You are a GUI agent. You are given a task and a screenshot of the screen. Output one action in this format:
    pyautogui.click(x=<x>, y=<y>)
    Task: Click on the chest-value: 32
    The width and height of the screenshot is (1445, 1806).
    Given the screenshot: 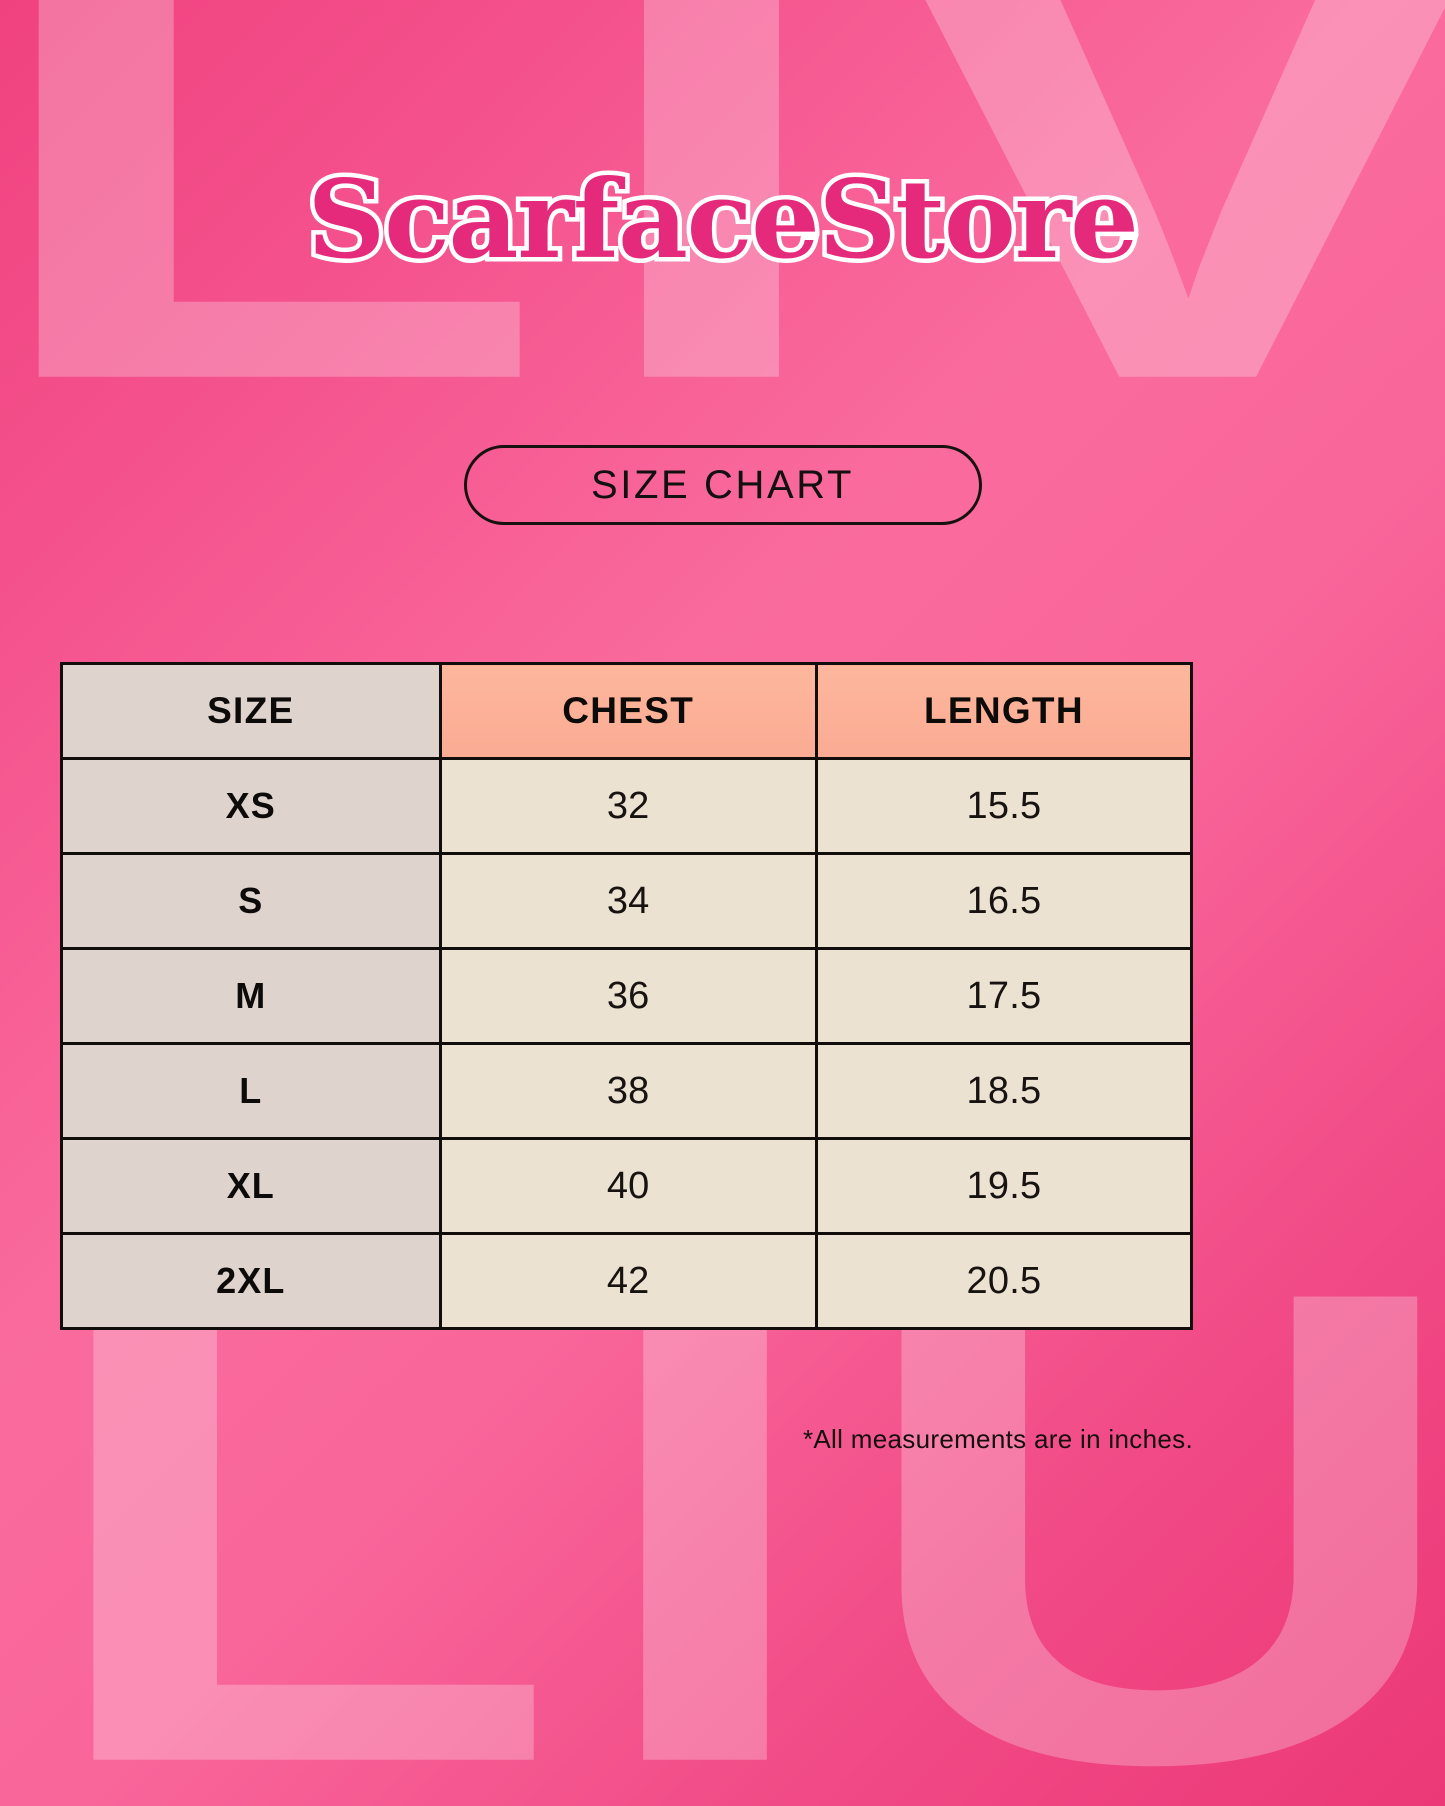 What is the action you would take?
    pyautogui.click(x=628, y=805)
    